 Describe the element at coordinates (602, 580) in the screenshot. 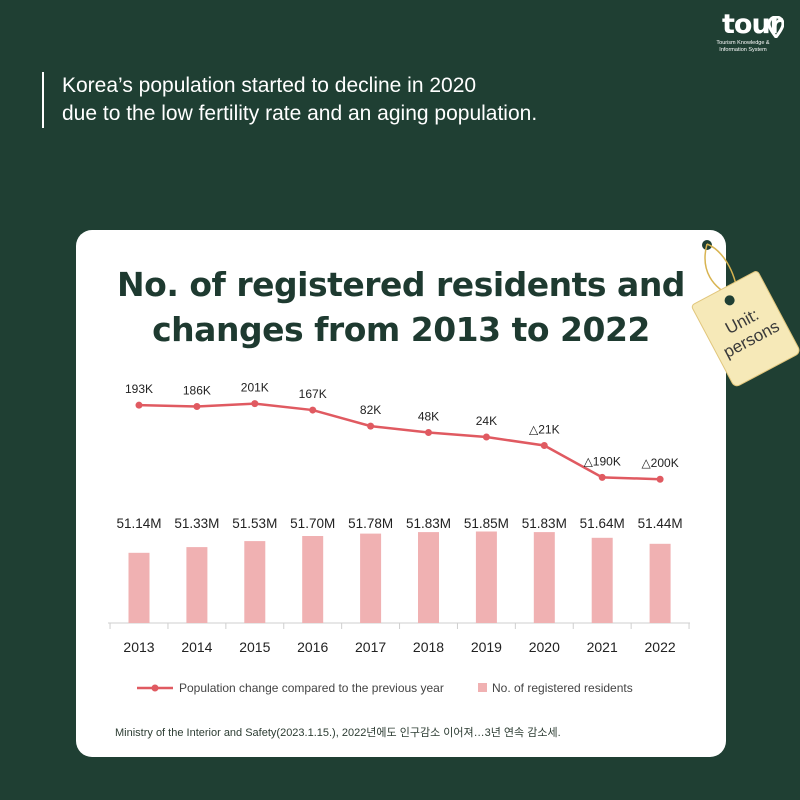

I see `bar-2021` at that location.